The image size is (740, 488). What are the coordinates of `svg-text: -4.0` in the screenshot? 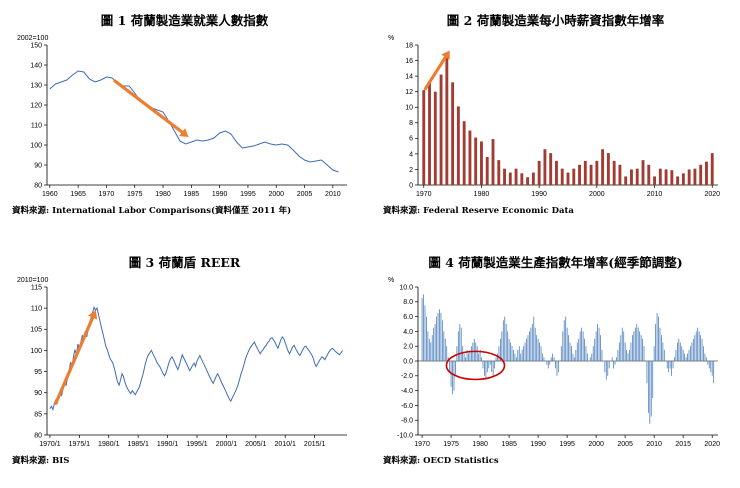 It's located at (406, 391).